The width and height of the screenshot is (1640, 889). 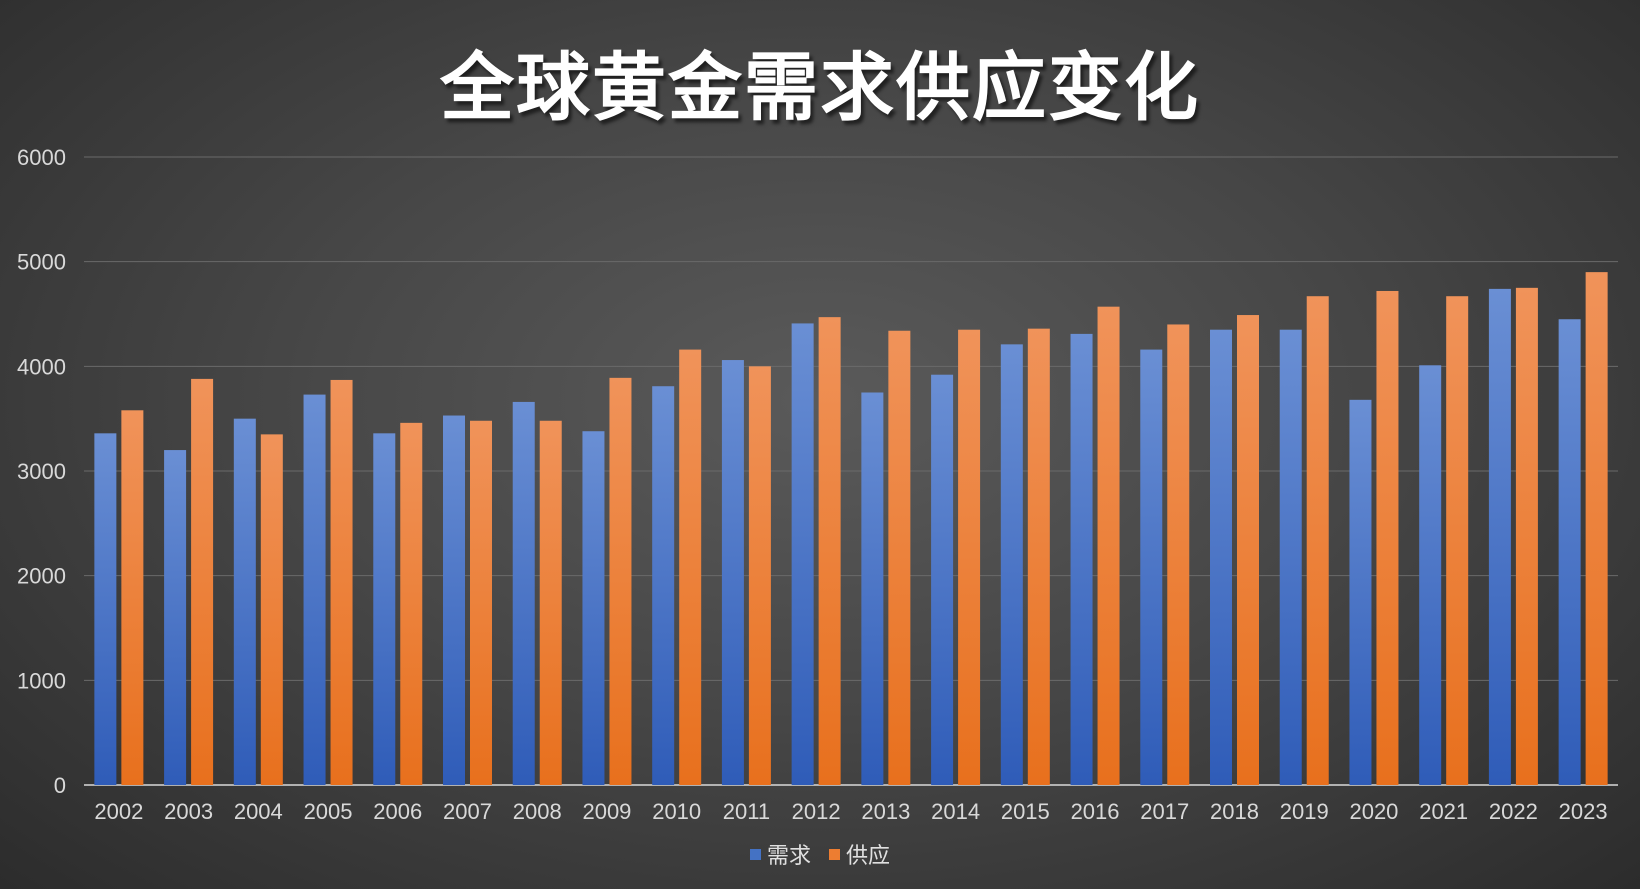 What do you see at coordinates (341, 582) in the screenshot?
I see `bar-supply-2005` at bounding box center [341, 582].